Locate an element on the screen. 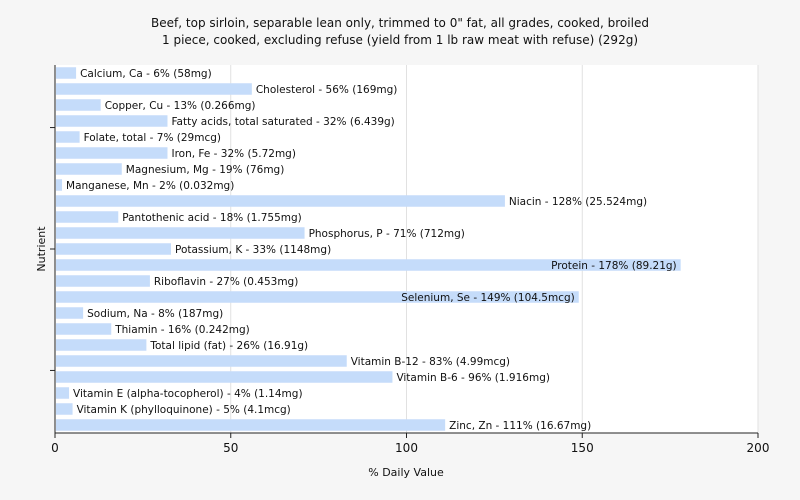 The height and width of the screenshot is (500, 800). bar-label: Total lipid (fat) - 26% (16.91g) is located at coordinates (228, 346).